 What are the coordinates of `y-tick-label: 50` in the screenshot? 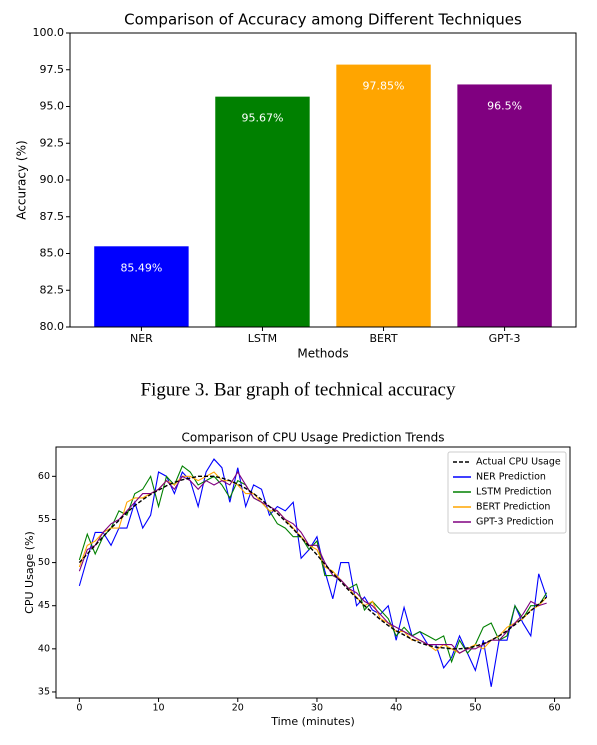 It's located at (44, 562).